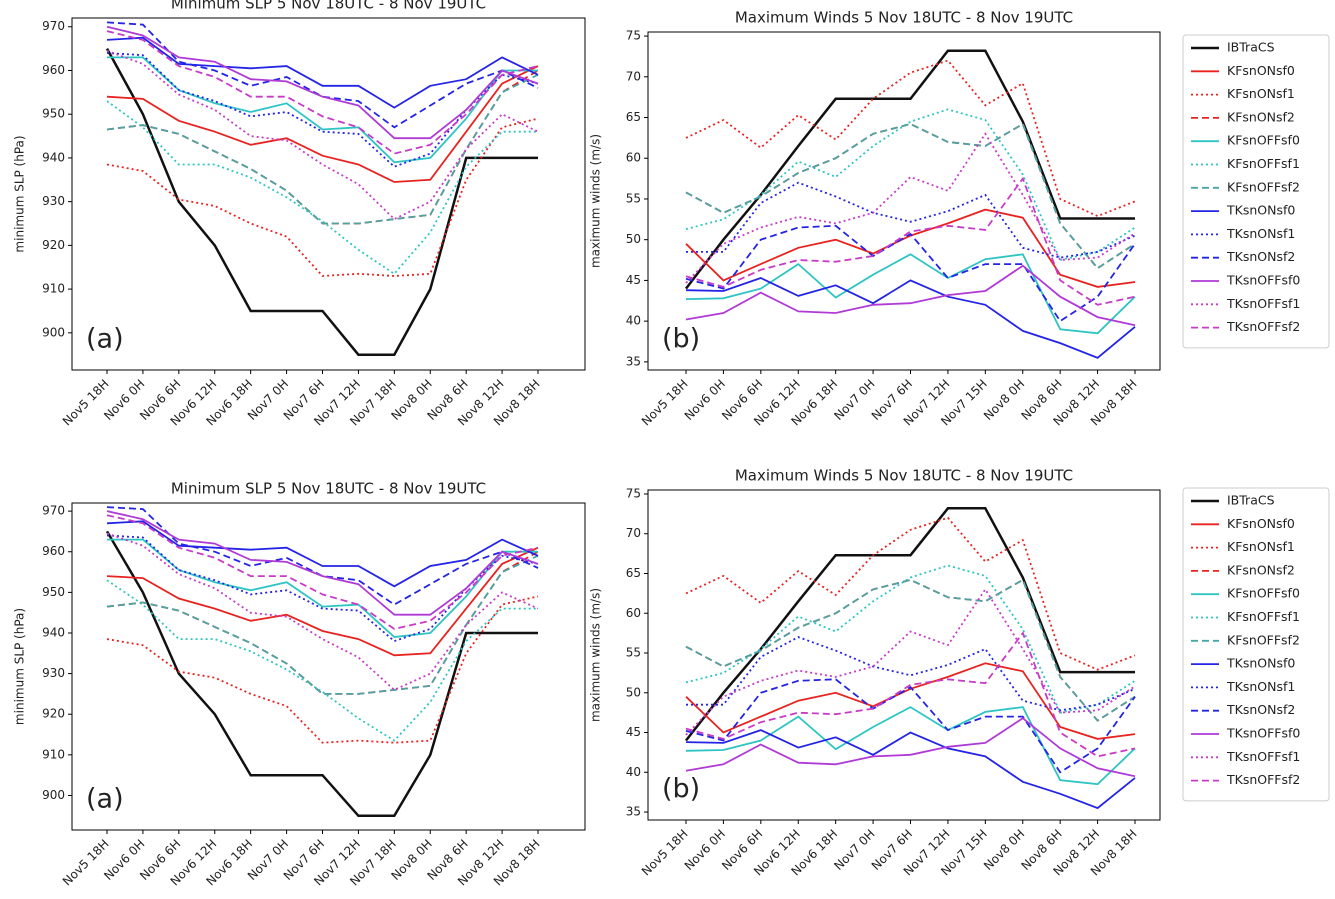 The width and height of the screenshot is (1335, 899). I want to click on y-tick-label: 910, so click(53, 289).